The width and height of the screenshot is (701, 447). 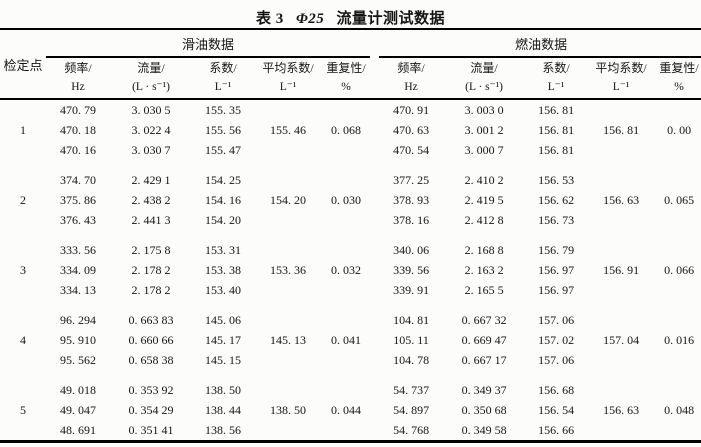 I want to click on lube-coefficient-cell: 153. 40, so click(x=223, y=289).